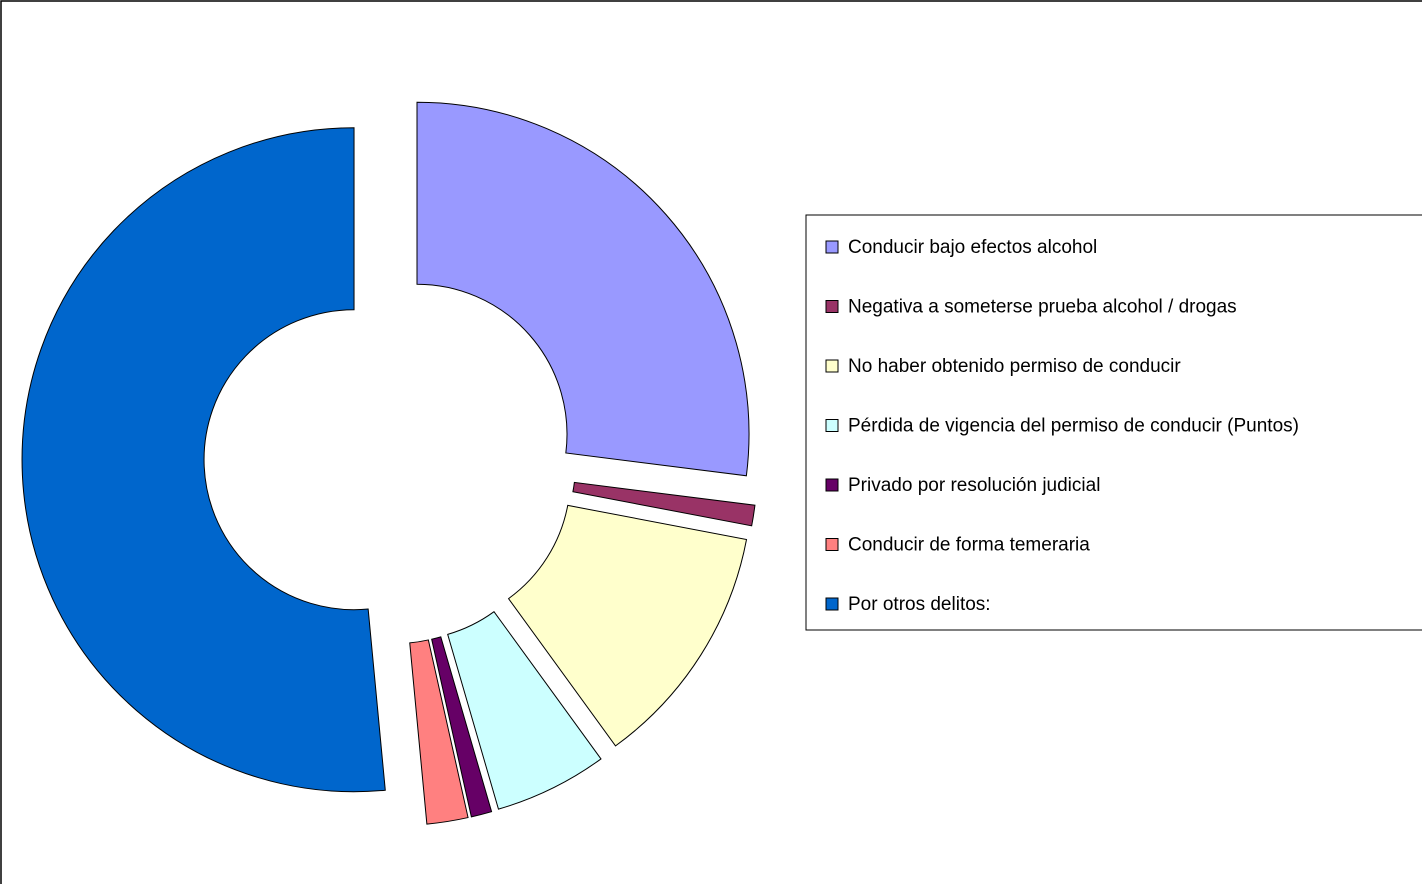  What do you see at coordinates (972, 247) in the screenshot?
I see `legend-label: Conducir bajo efectos alcohol` at bounding box center [972, 247].